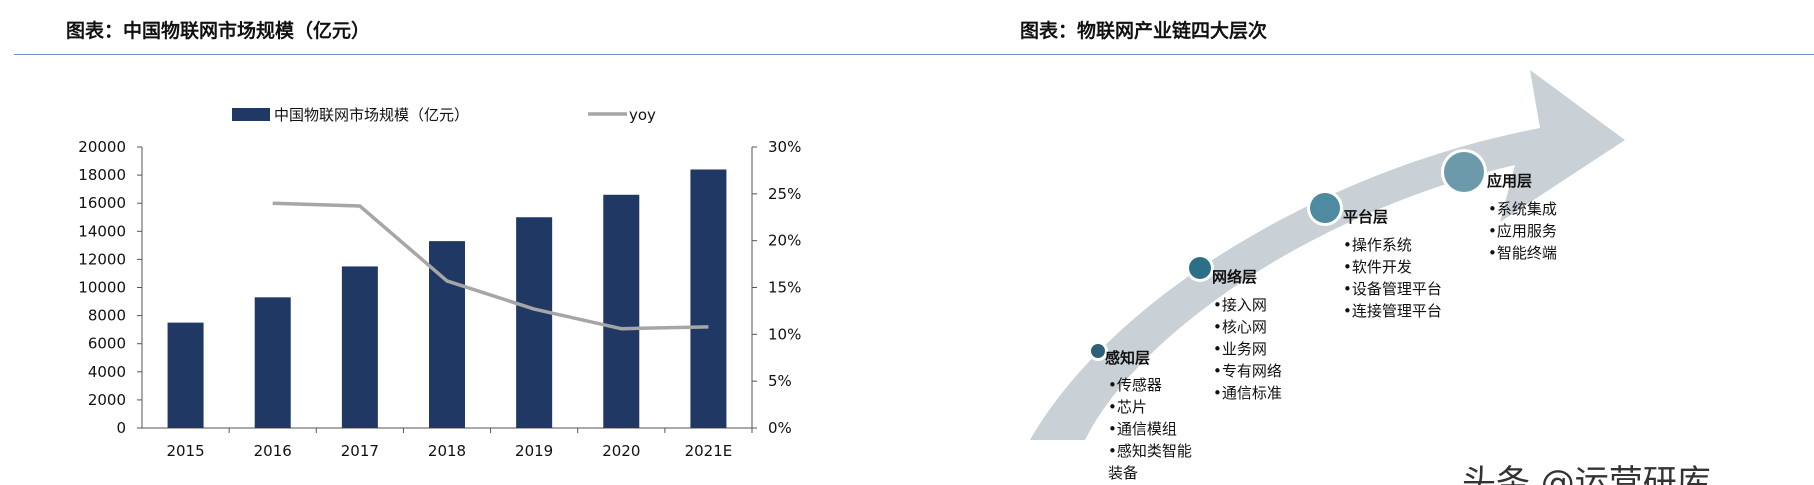 This screenshot has height=485, width=1814. I want to click on watermark-text: 头条 @运营研库, so click(1586, 474).